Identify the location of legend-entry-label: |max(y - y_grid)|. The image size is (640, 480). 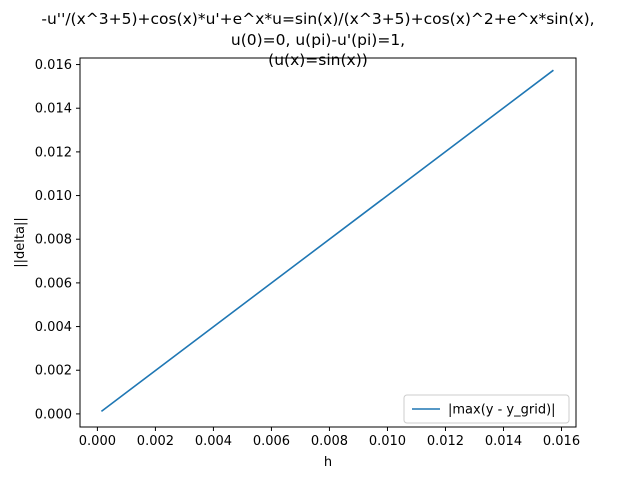
(502, 410).